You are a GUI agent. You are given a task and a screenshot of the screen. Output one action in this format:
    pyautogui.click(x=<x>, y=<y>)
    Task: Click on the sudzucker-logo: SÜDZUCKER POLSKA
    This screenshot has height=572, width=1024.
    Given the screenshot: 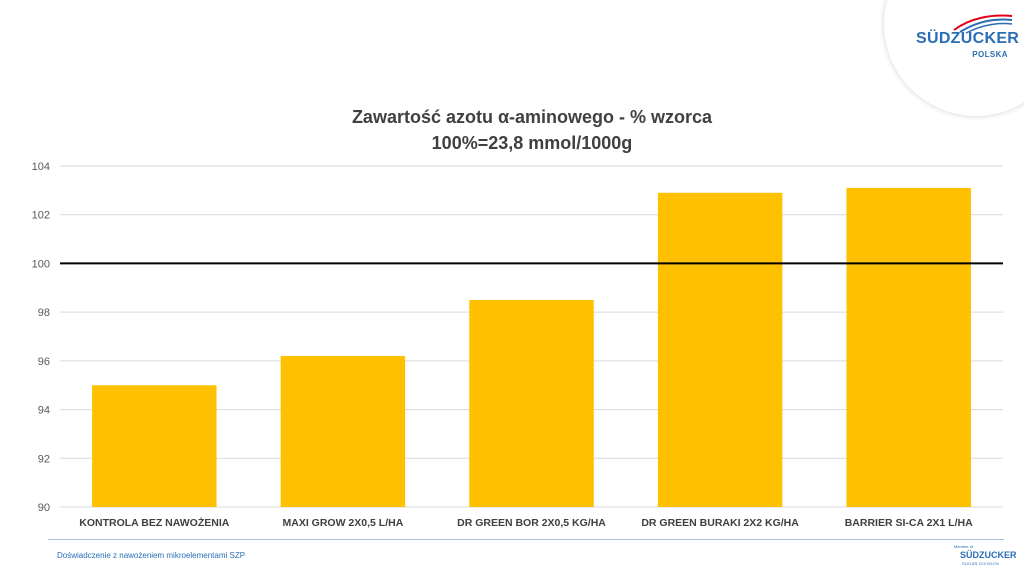 What is the action you would take?
    pyautogui.click(x=968, y=38)
    